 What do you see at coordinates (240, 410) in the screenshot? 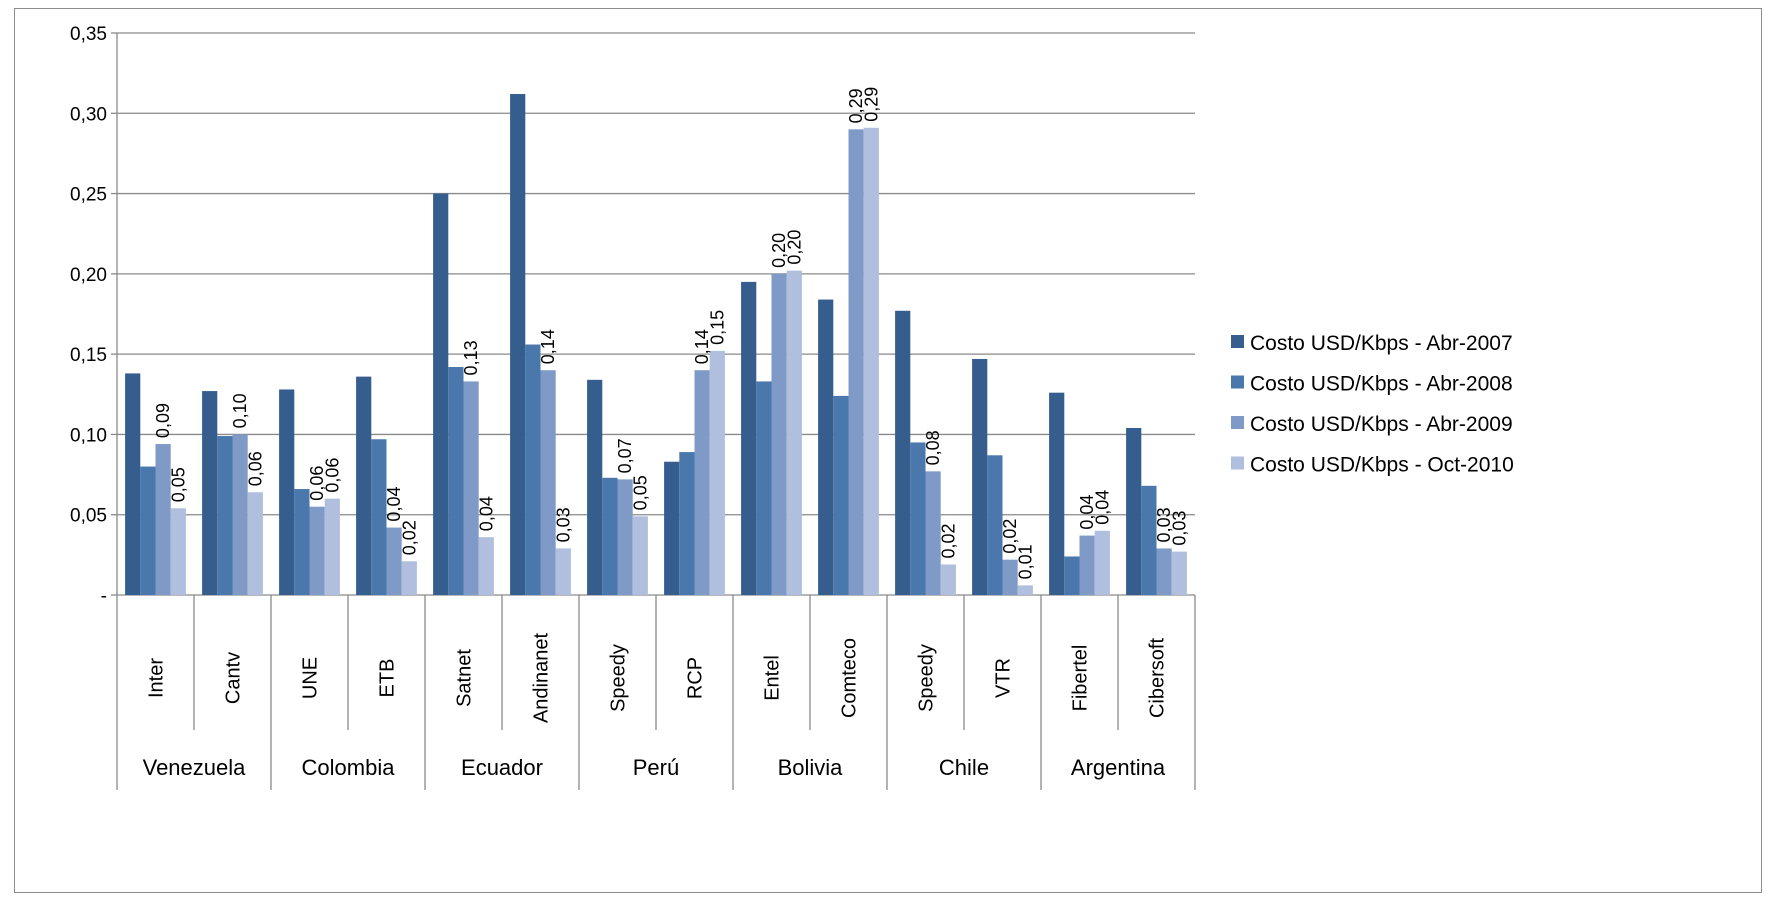
I see `data-label: 0,10` at bounding box center [240, 410].